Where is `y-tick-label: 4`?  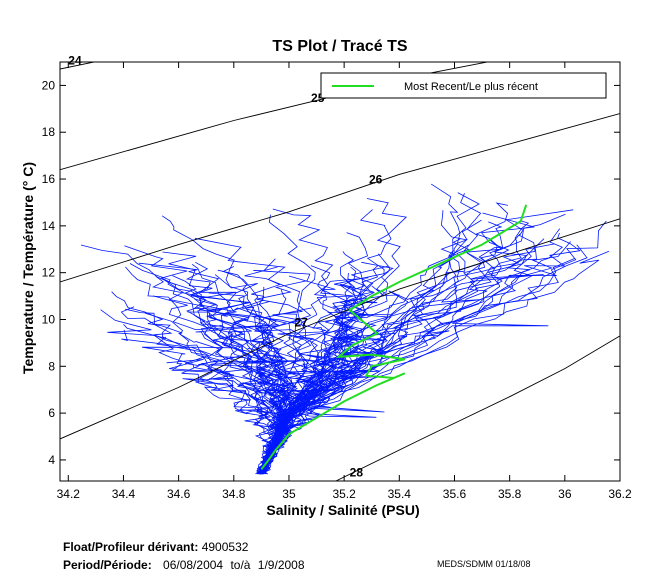 y-tick-label: 4 is located at coordinates (51, 460).